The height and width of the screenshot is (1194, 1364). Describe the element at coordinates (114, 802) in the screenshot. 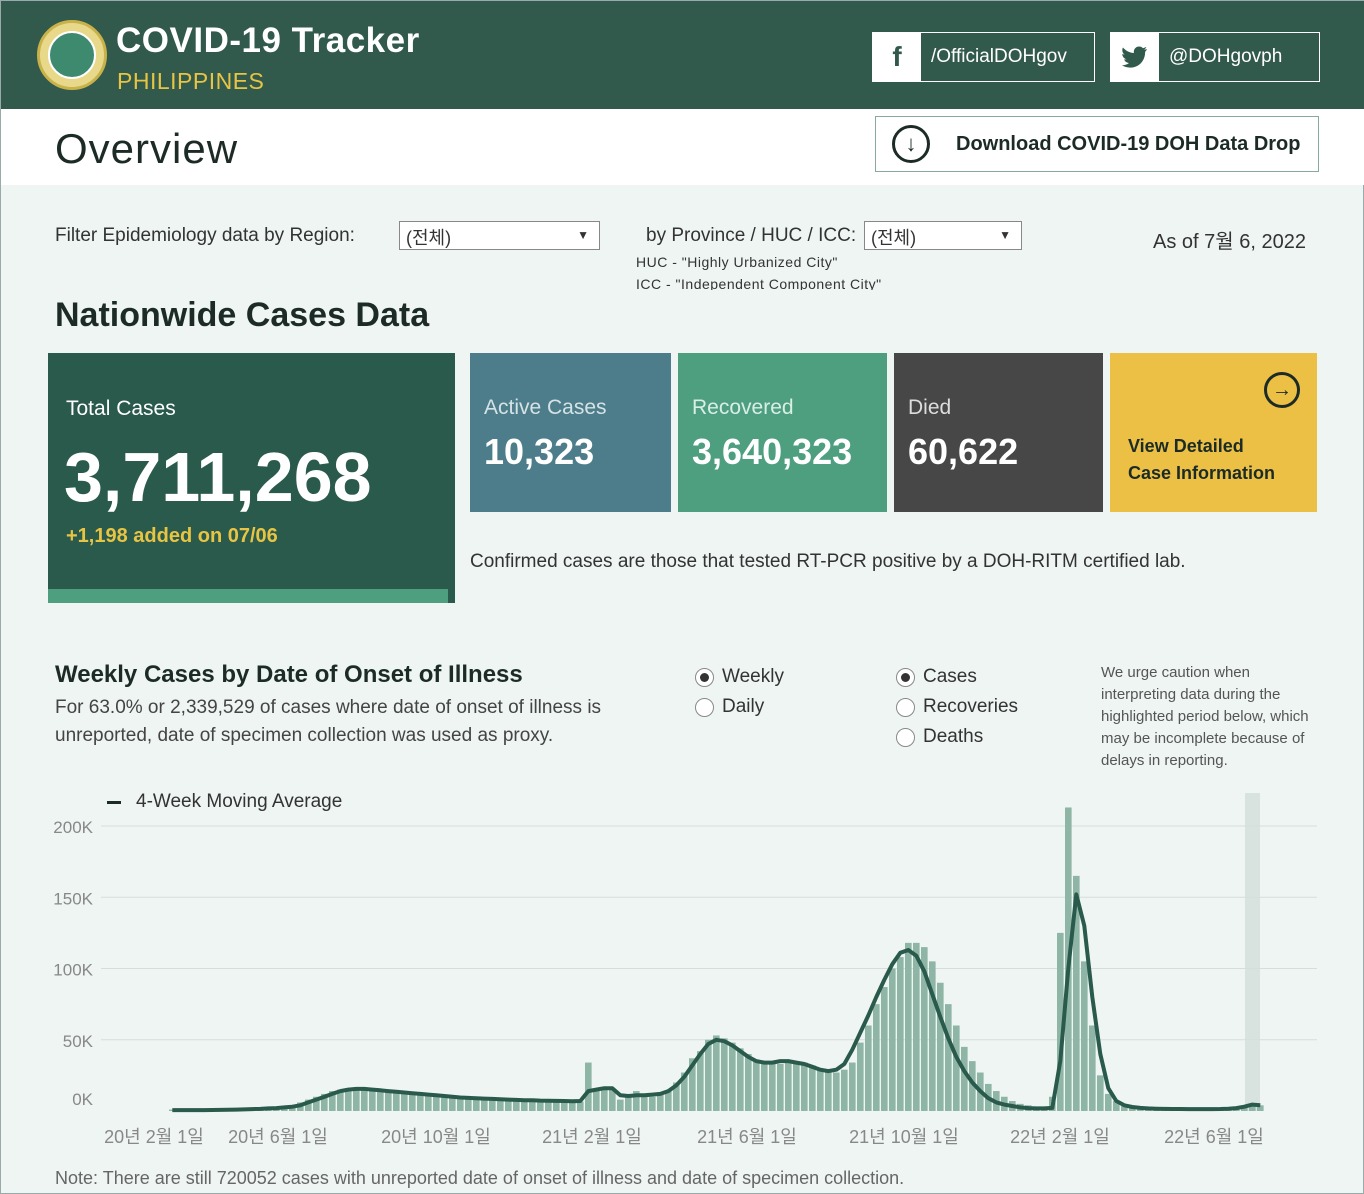

I see `legend-line-swatch` at that location.